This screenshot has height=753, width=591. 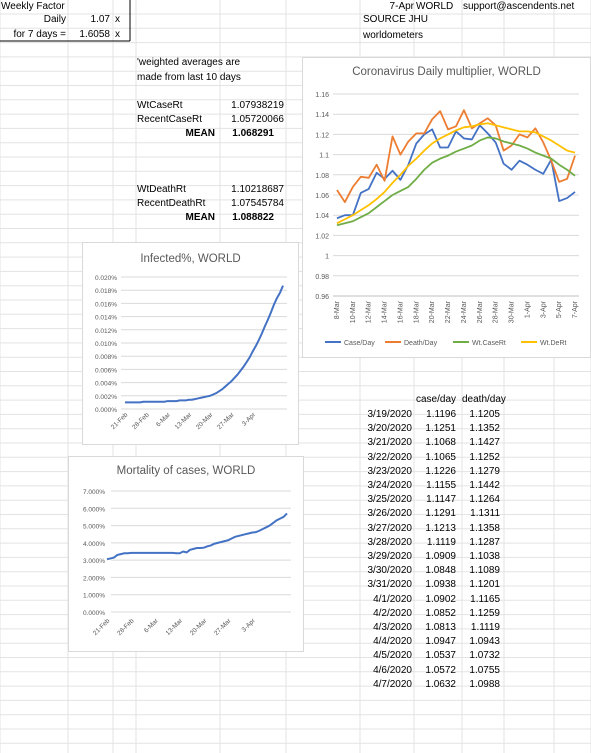 I want to click on table-case-cell: 1.0852, so click(x=440, y=613).